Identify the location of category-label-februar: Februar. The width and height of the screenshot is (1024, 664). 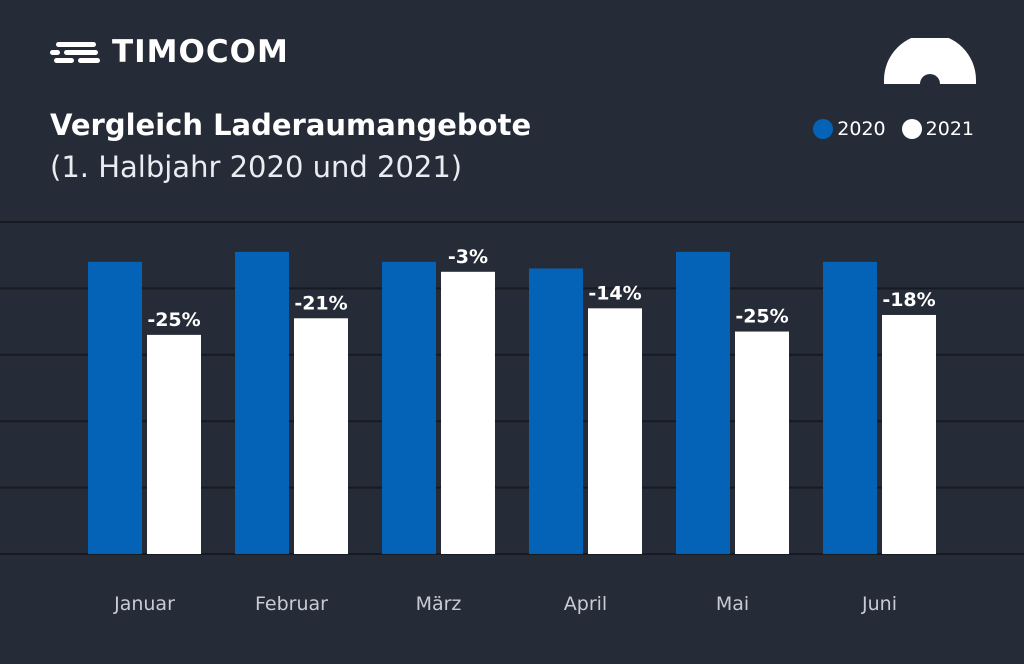
(291, 604).